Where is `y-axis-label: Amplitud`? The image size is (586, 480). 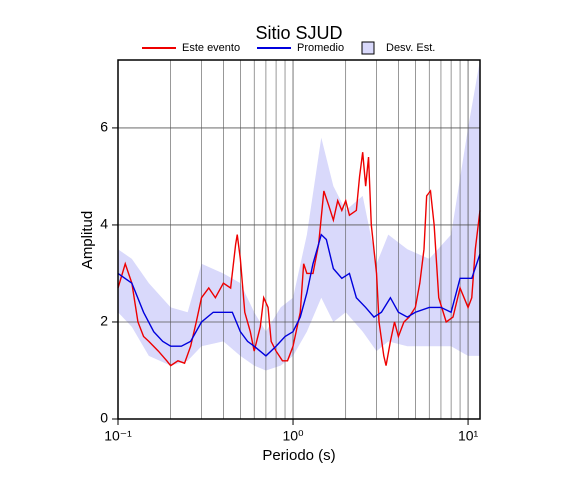 y-axis-label: Amplitud is located at coordinates (87, 240).